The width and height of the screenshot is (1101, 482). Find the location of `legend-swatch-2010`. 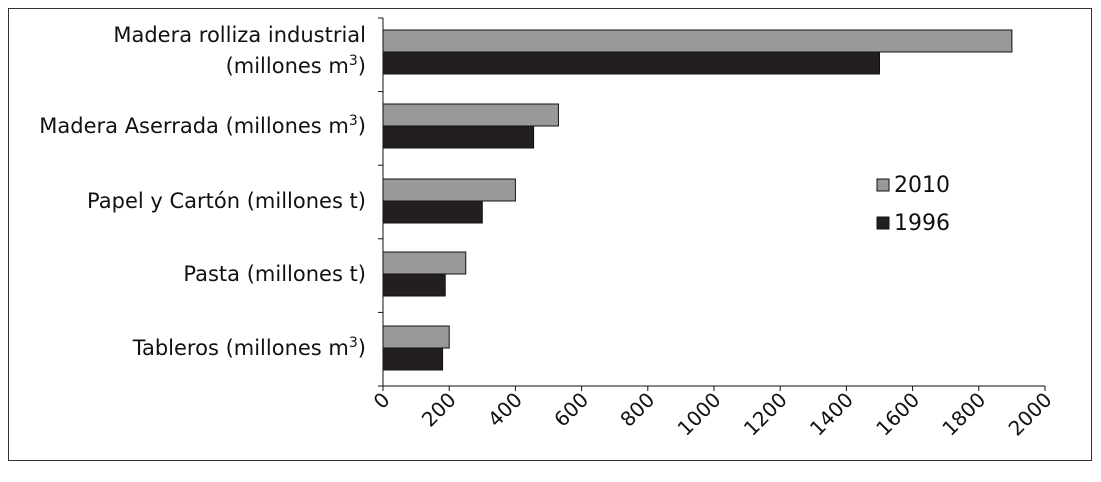

legend-swatch-2010 is located at coordinates (883, 185).